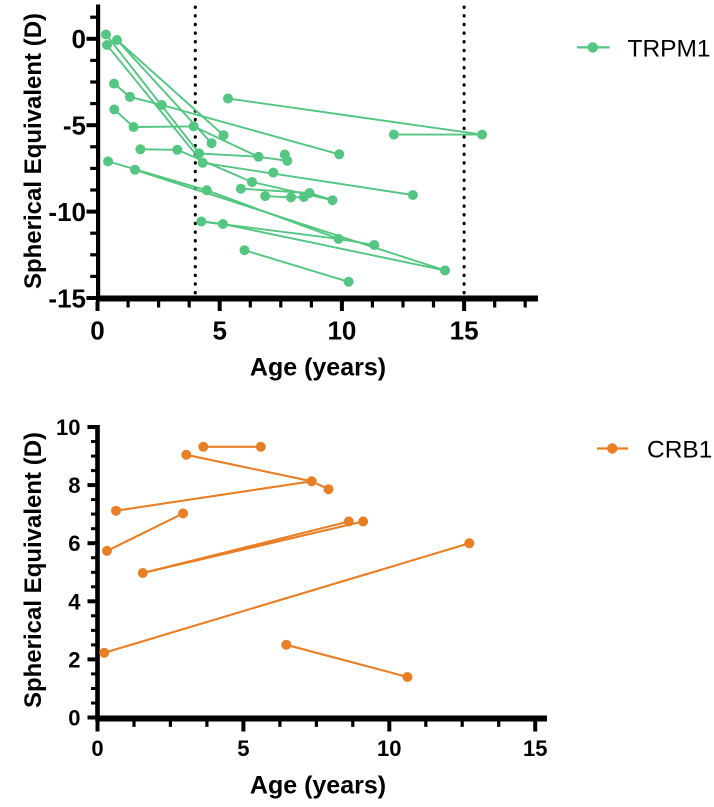 The width and height of the screenshot is (714, 807). Describe the element at coordinates (67, 298) in the screenshot. I see `svg-text: -15` at that location.